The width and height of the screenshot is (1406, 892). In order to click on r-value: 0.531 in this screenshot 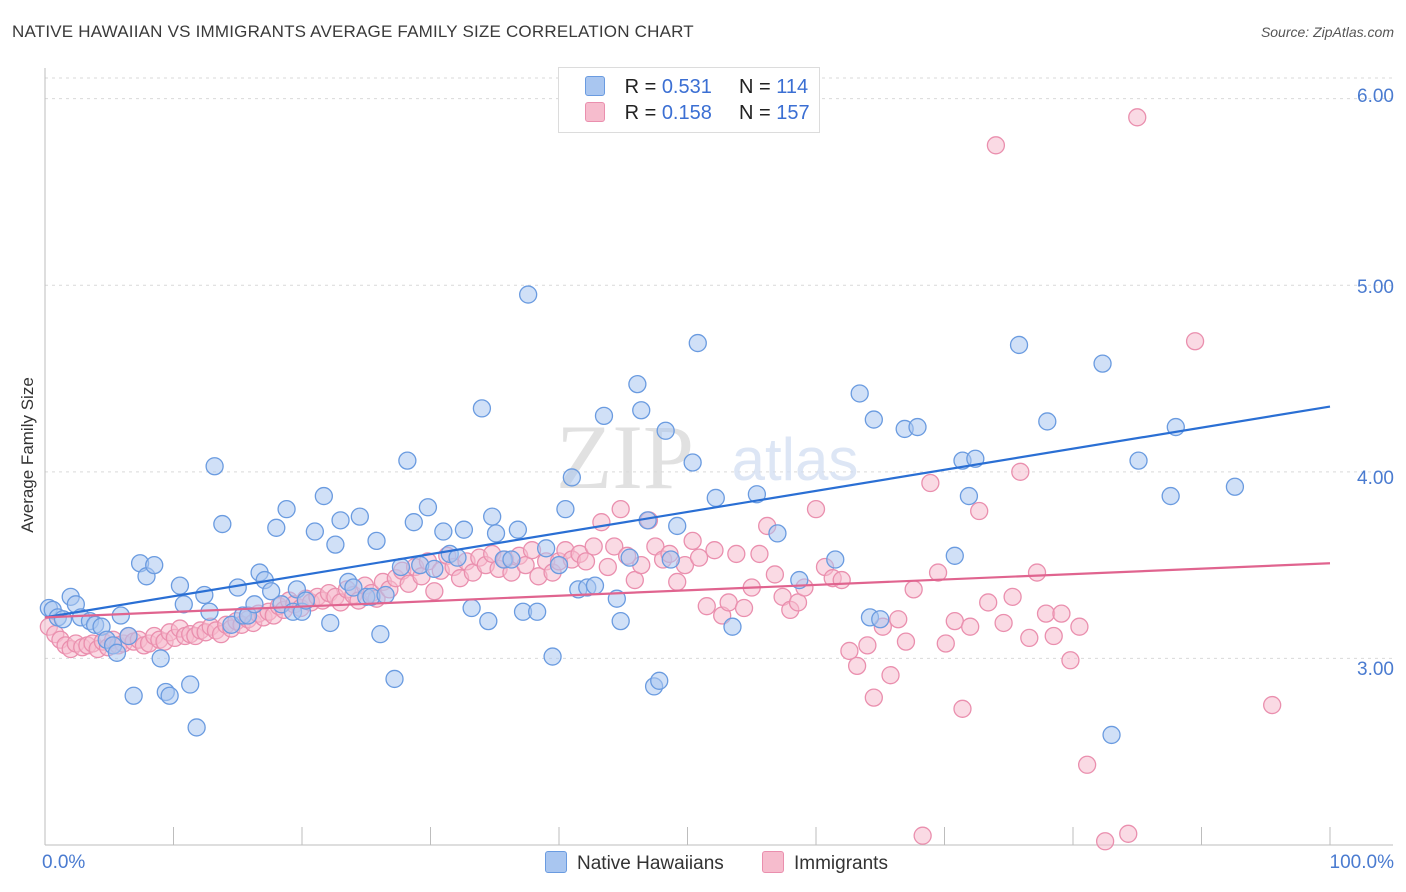, I will do `click(686, 87)`.